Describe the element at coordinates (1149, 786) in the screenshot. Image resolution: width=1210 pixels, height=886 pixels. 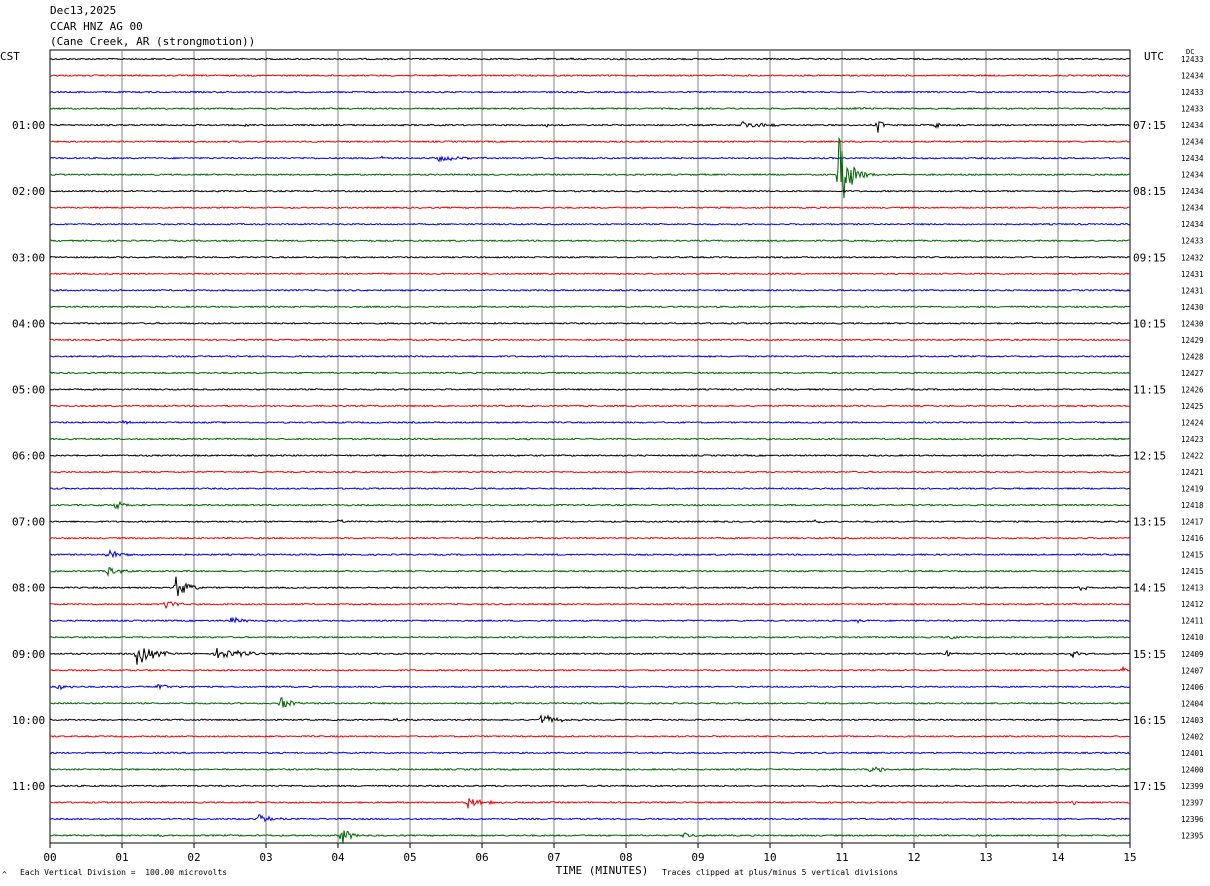
I see `right-time-label: 17:15` at that location.